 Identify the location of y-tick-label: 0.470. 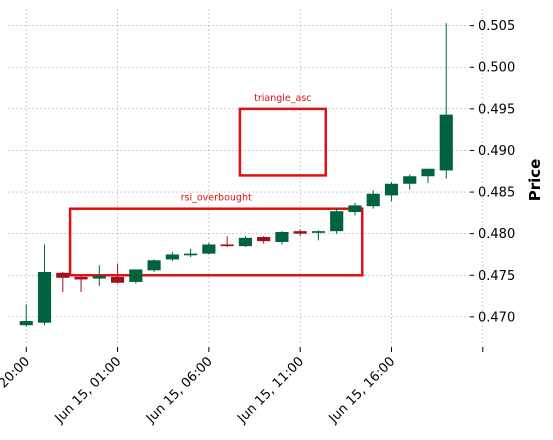
(496, 317).